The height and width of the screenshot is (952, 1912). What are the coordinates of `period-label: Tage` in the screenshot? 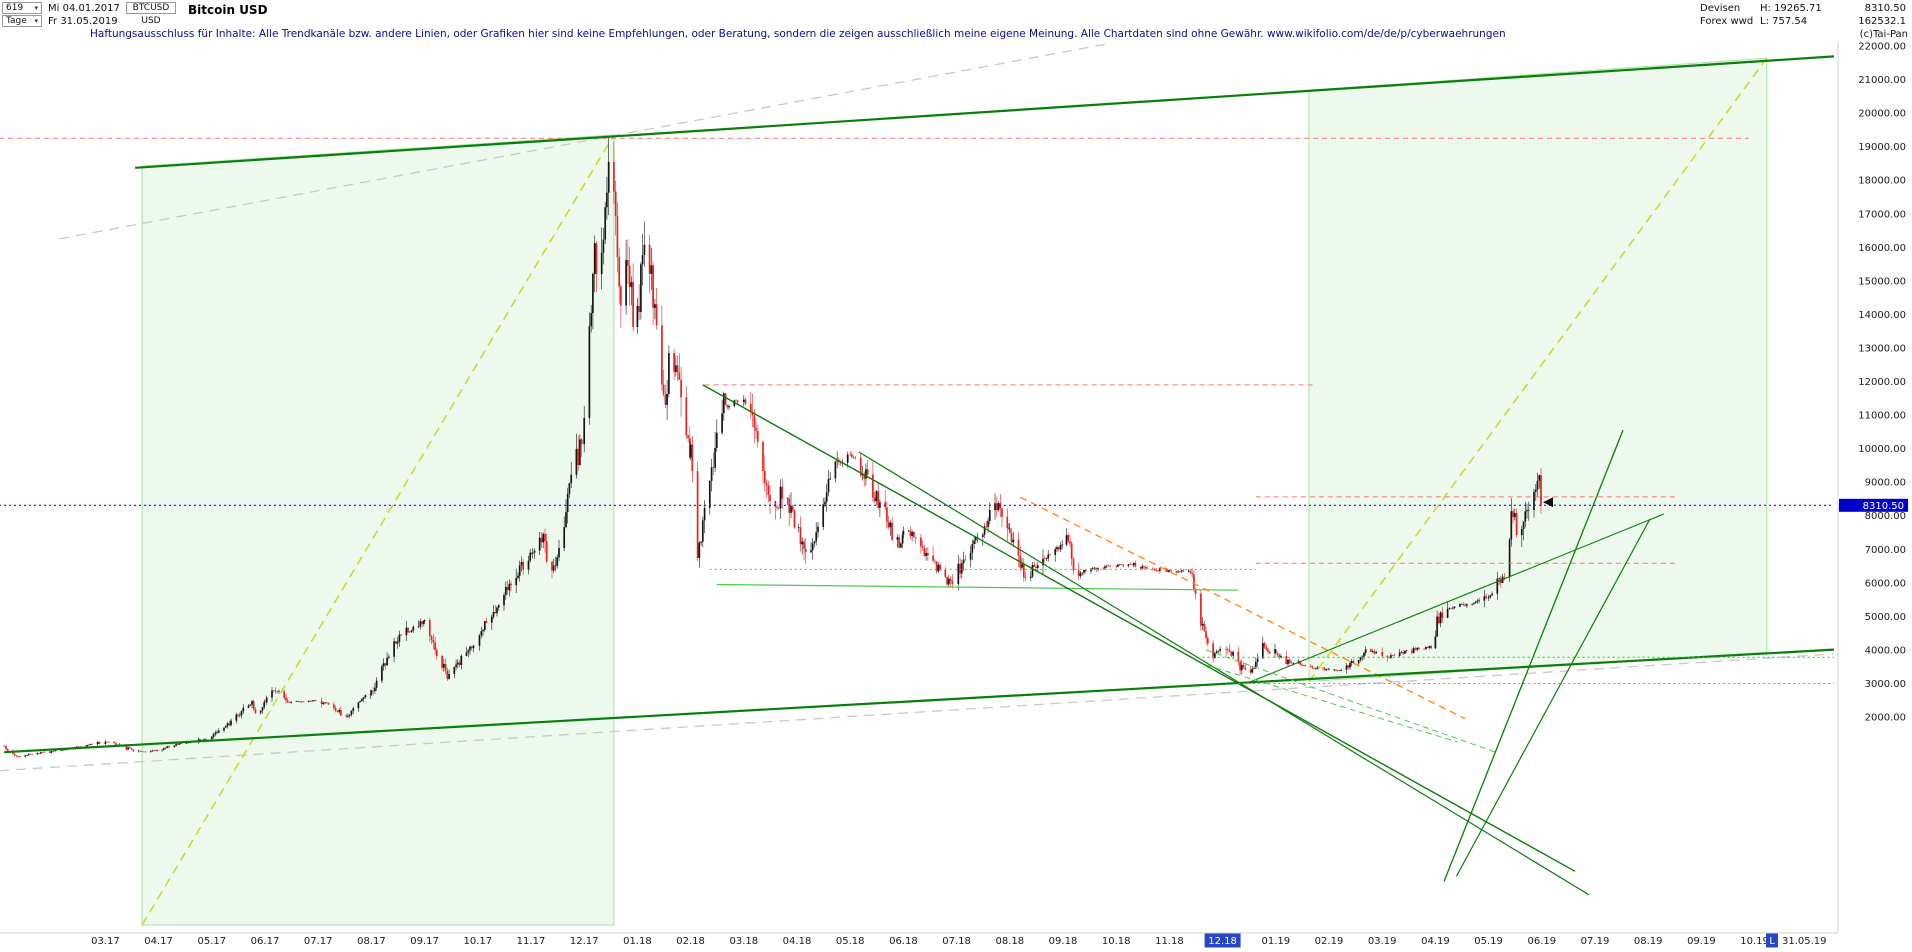 It's located at (16, 21).